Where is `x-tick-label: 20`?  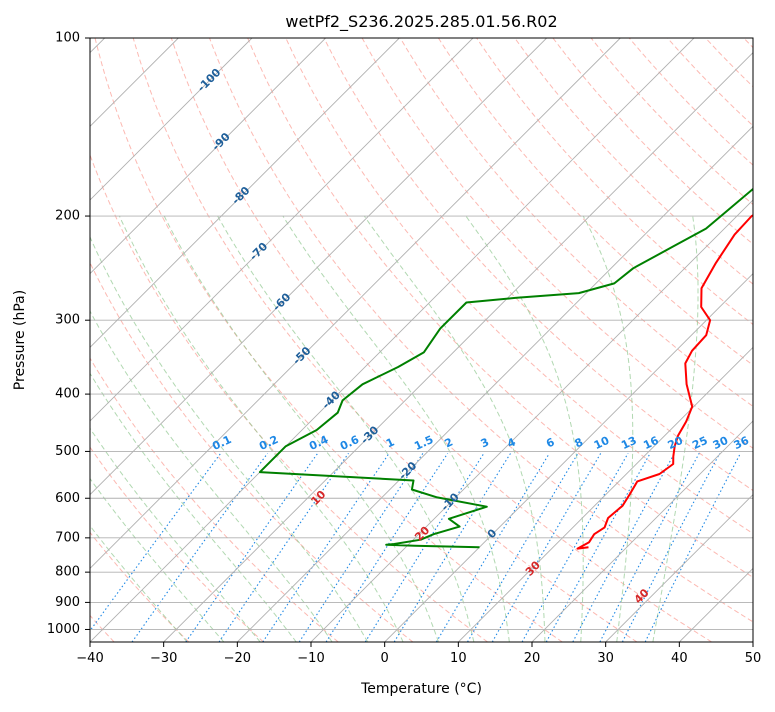
x-tick-label: 20 is located at coordinates (532, 658).